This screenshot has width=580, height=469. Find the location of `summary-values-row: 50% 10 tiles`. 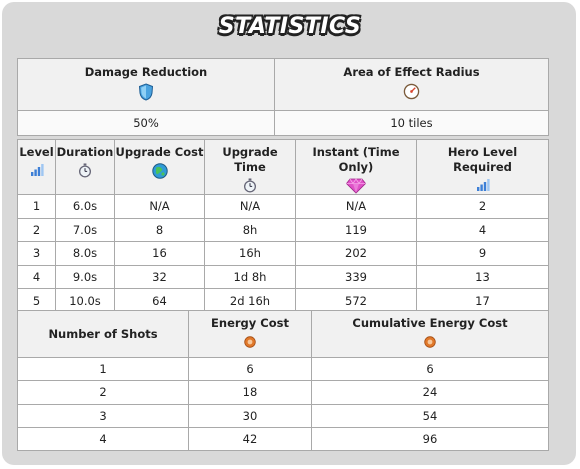

summary-values-row: 50% 10 tiles is located at coordinates (283, 123).